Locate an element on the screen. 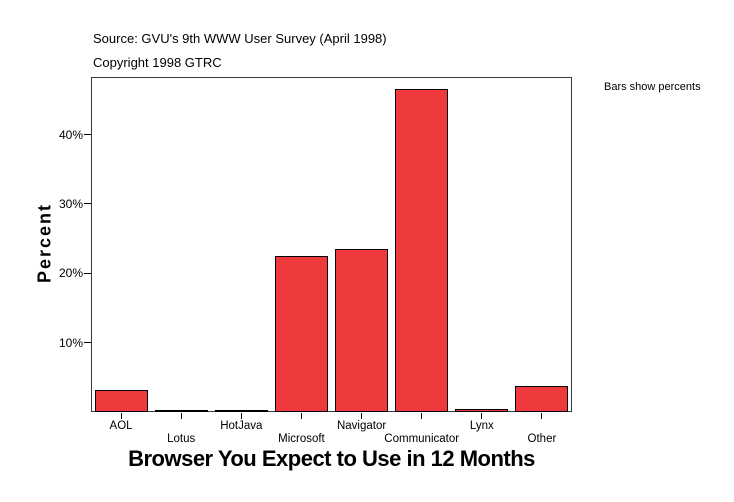 Image resolution: width=734 pixels, height=502 pixels. bar-navigator is located at coordinates (362, 330).